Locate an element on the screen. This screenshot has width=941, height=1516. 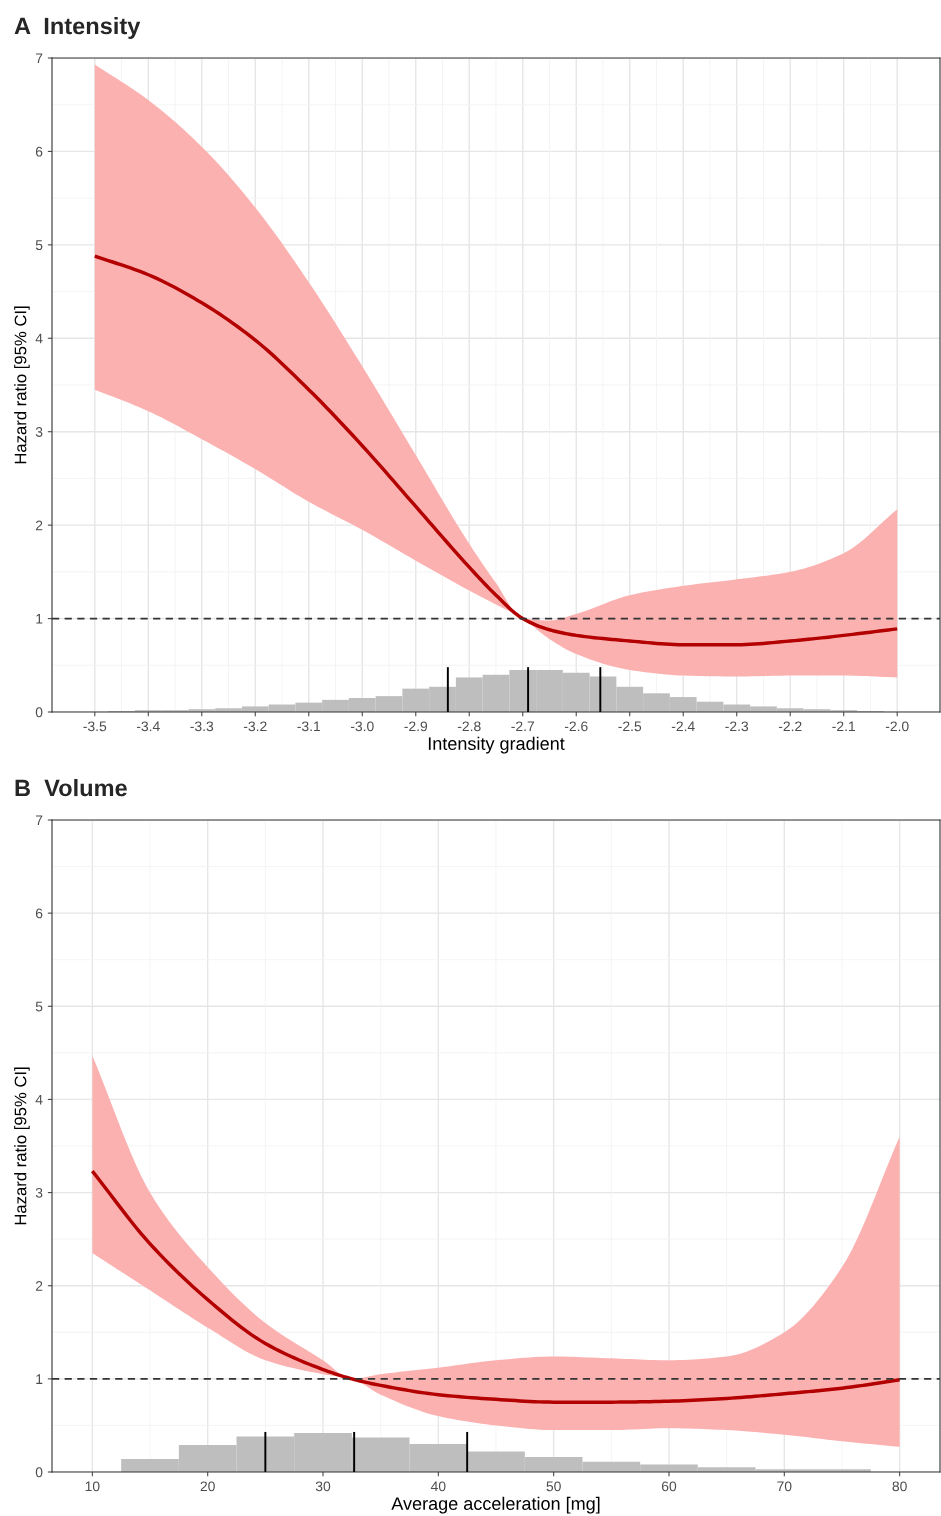
x-tick-label: -3.0 is located at coordinates (362, 726).